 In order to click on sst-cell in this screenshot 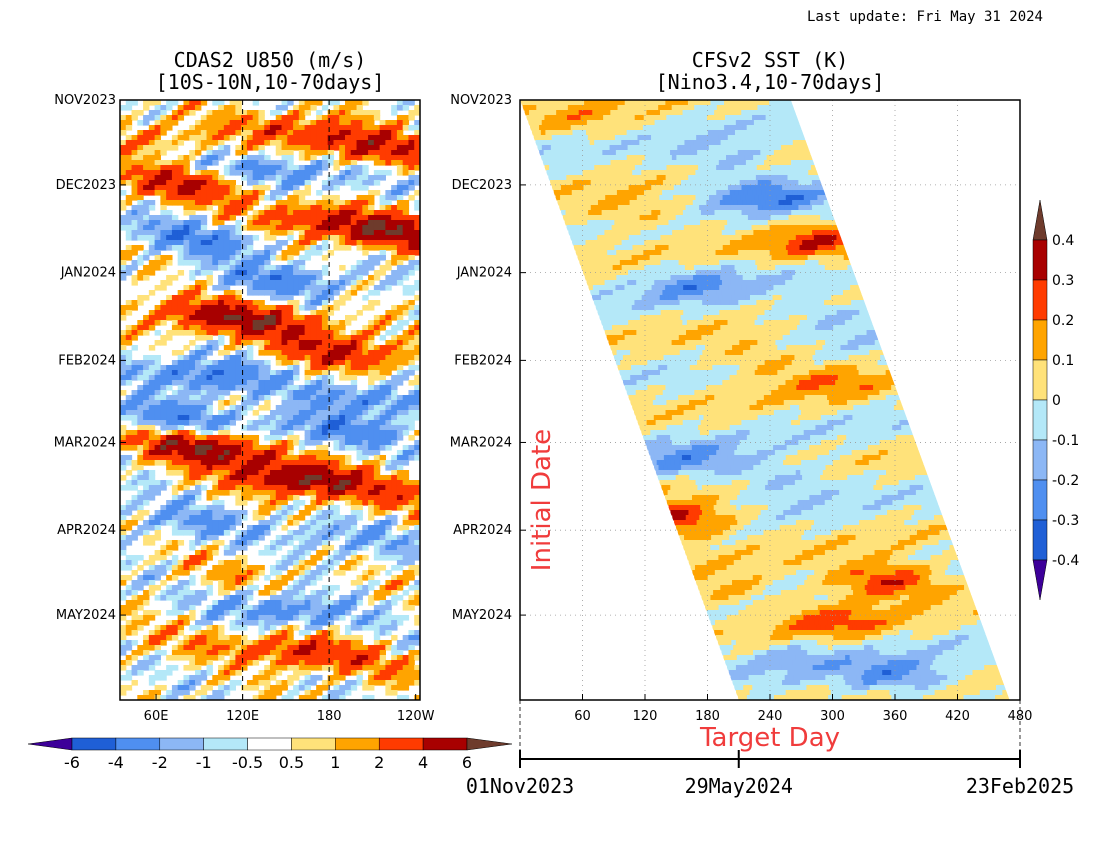, I will do `click(645, 103)`.